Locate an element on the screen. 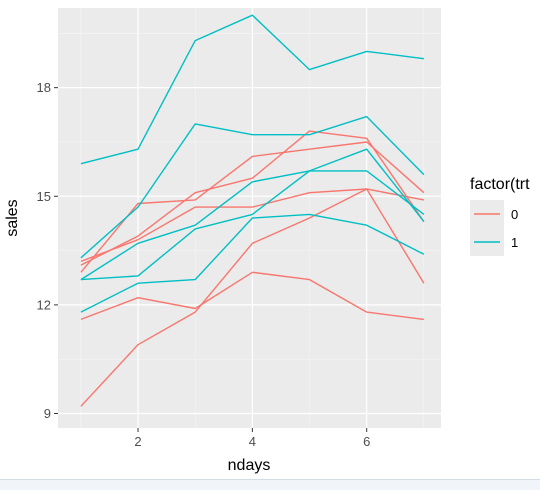 Image resolution: width=540 pixels, height=490 pixels. legend-keys: 01 is located at coordinates (494, 228).